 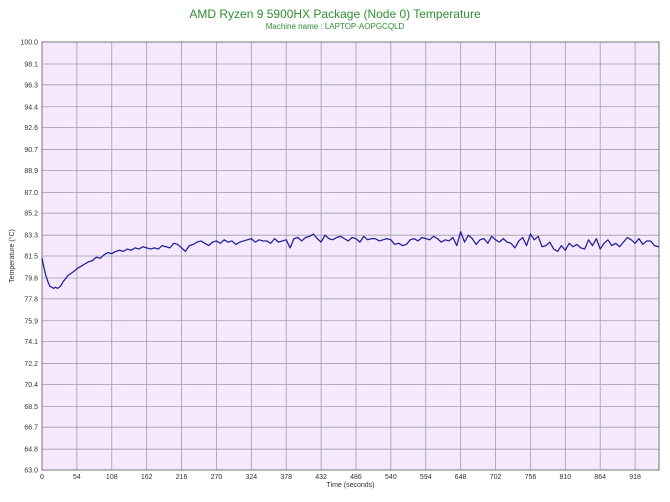 What do you see at coordinates (356, 477) in the screenshot?
I see `x-tick-label: 486` at bounding box center [356, 477].